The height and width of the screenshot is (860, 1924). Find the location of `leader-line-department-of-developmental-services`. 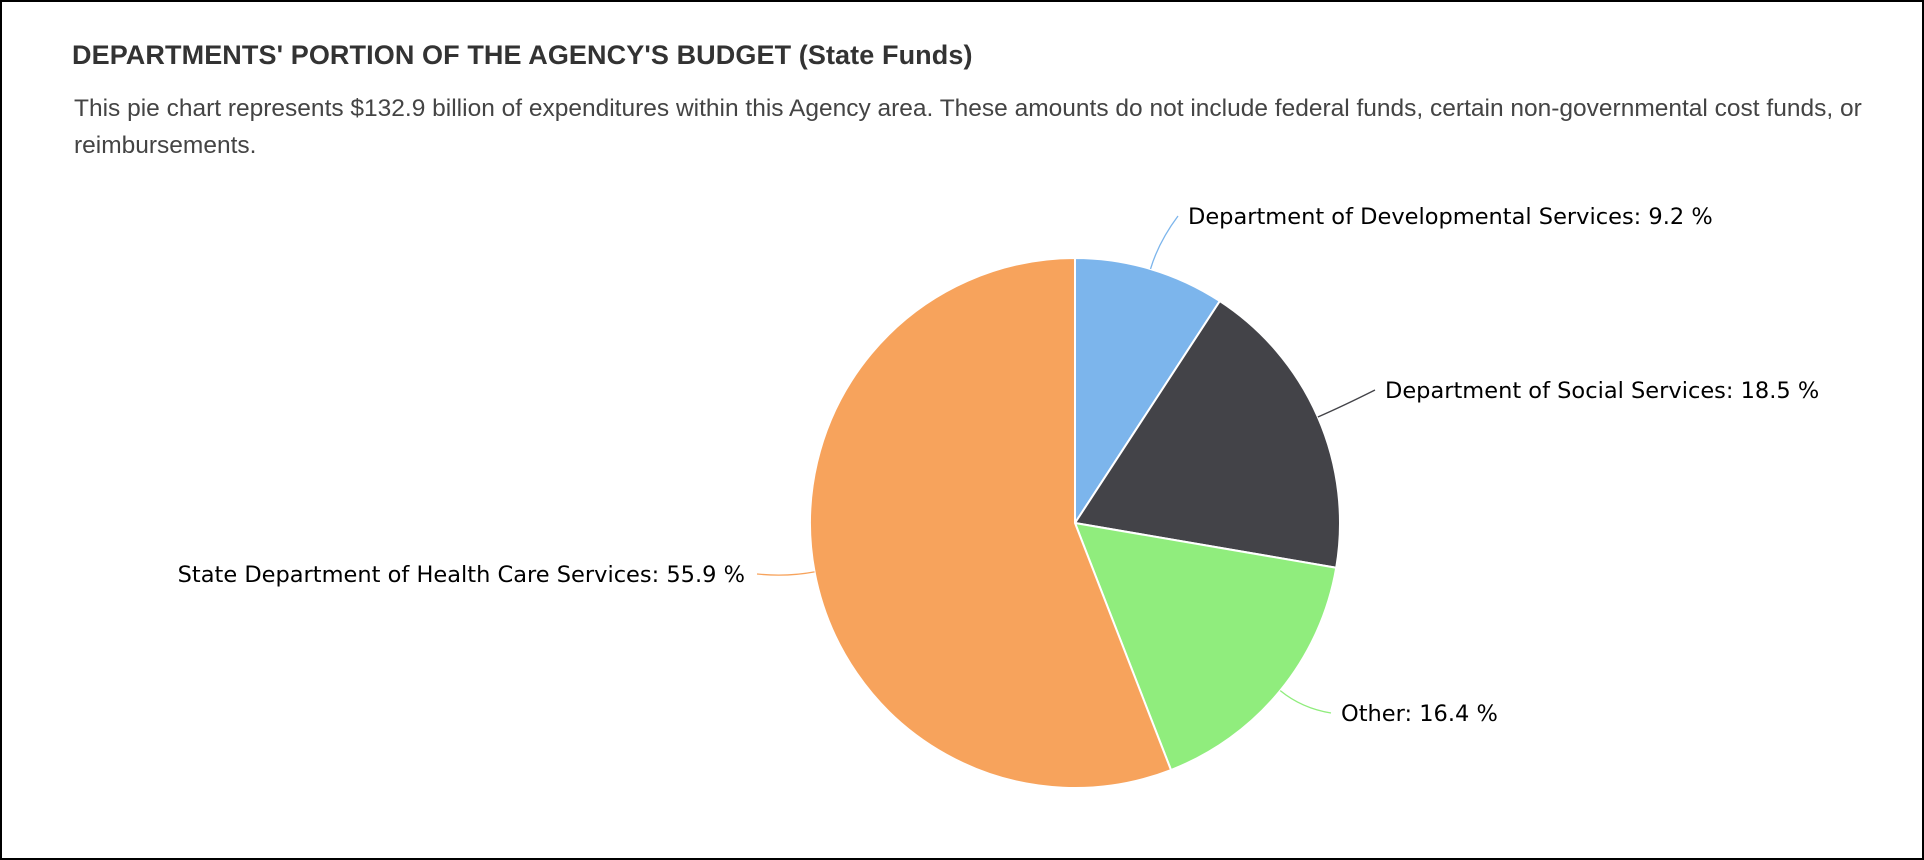

leader-line-department-of-developmental-services is located at coordinates (1164, 242).